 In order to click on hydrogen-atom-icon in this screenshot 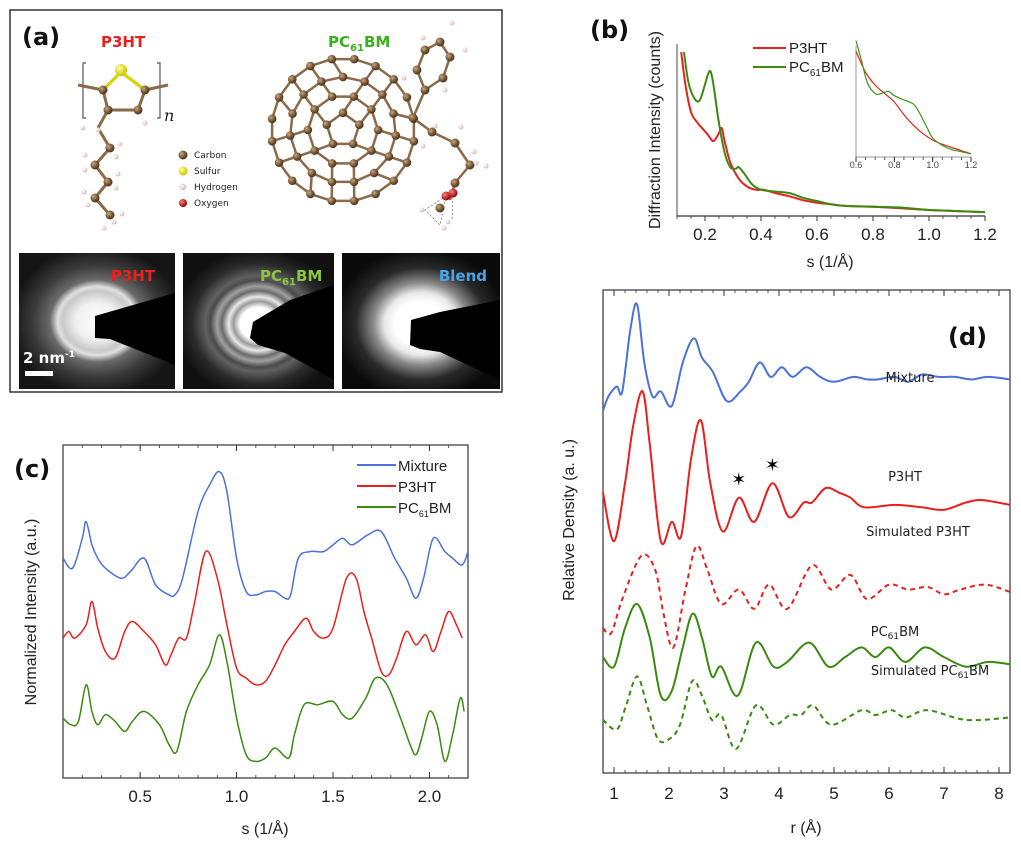, I will do `click(183, 187)`.